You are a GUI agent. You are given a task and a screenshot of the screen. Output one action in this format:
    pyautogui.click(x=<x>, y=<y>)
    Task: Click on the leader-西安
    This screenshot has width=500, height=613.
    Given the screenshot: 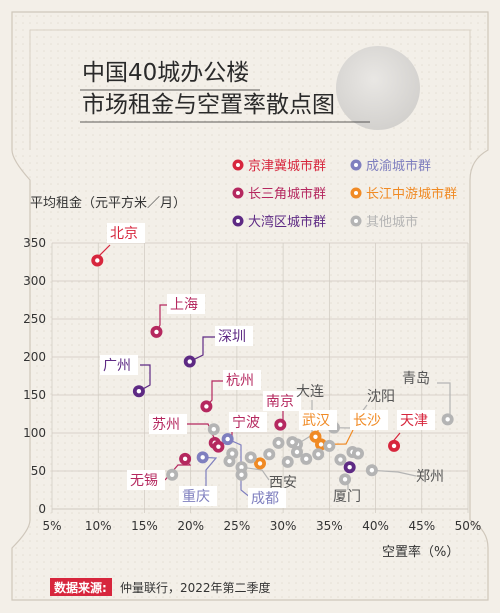 What is the action you would take?
    pyautogui.click(x=255, y=473)
    